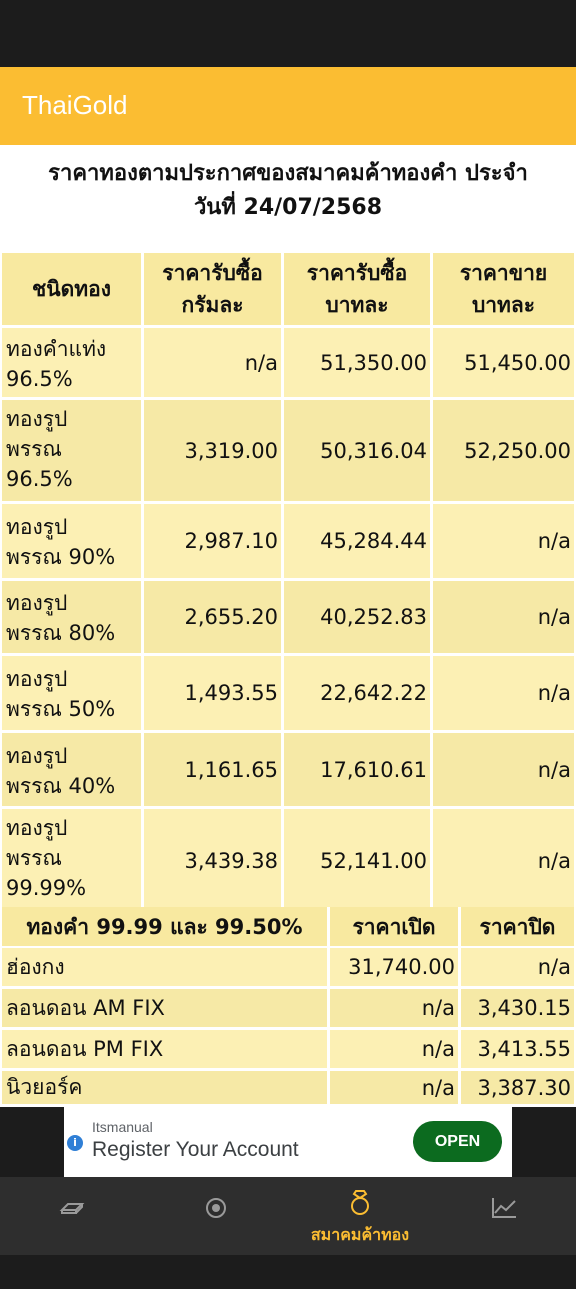  I want to click on buy-per-gram-cell: 1,493.55, so click(212, 693).